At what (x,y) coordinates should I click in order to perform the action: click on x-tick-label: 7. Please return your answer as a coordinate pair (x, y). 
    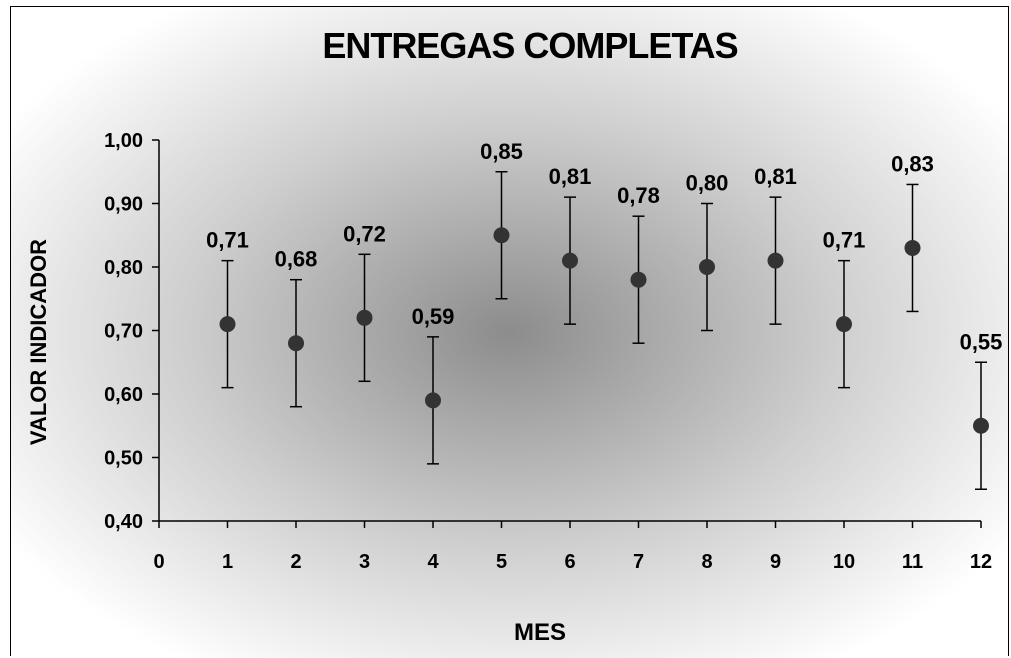
    Looking at the image, I should click on (638, 562).